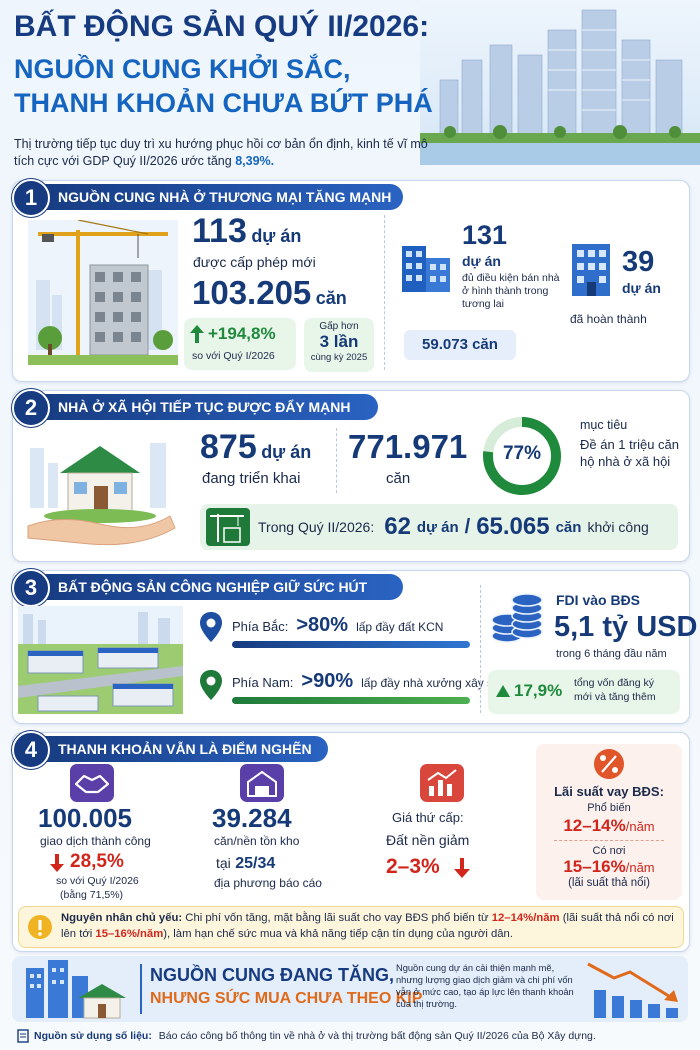 This screenshot has height=1050, width=700. Describe the element at coordinates (437, 527) in the screenshot. I see `start-unit: dự án` at that location.